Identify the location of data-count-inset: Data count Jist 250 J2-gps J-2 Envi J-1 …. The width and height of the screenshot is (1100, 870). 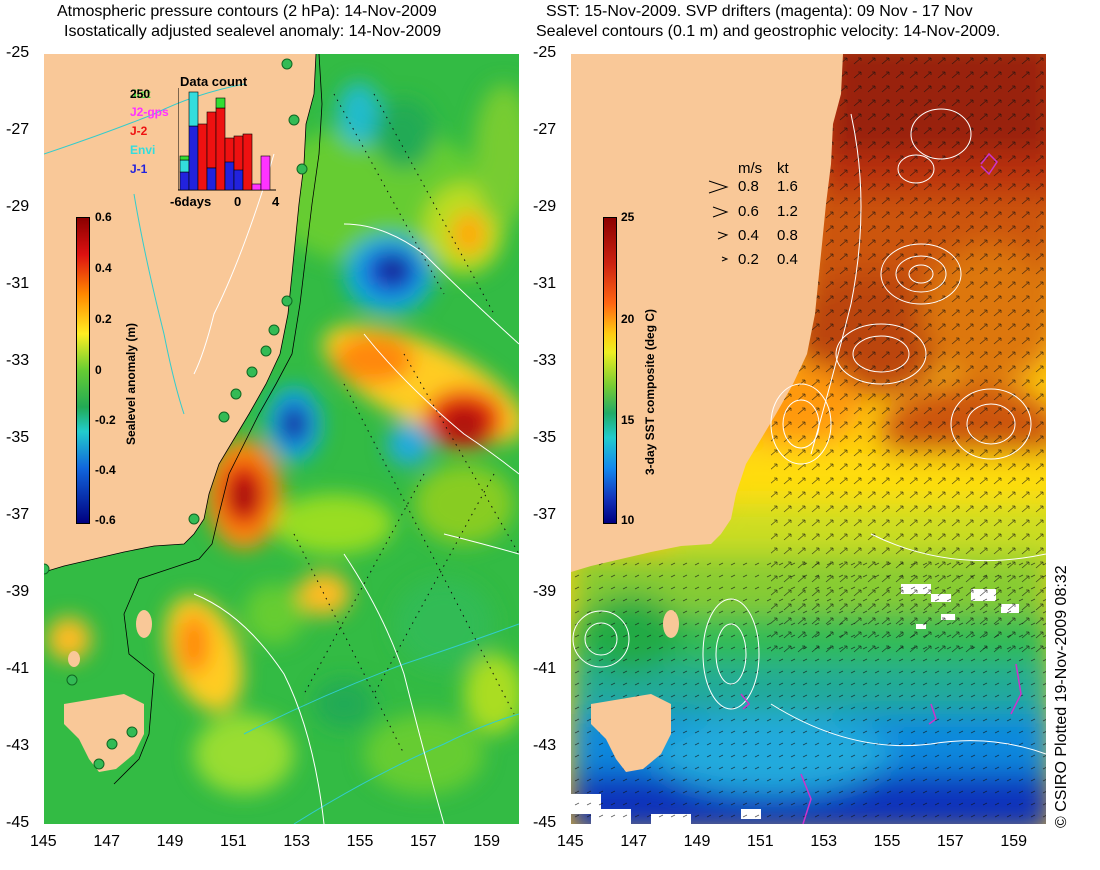
(210, 144).